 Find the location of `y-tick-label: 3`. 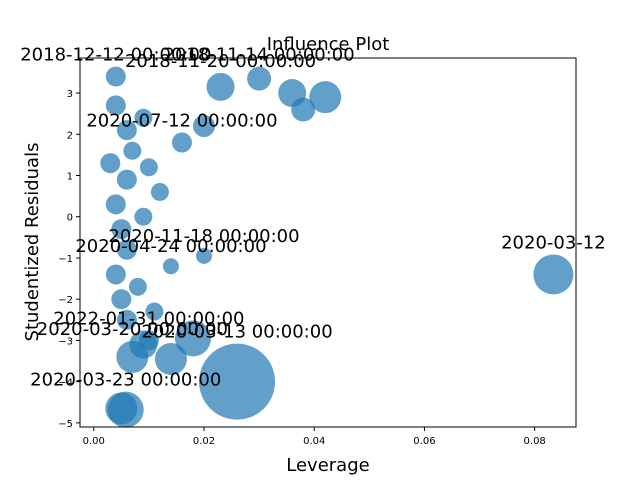

y-tick-label: 3 is located at coordinates (70, 94).